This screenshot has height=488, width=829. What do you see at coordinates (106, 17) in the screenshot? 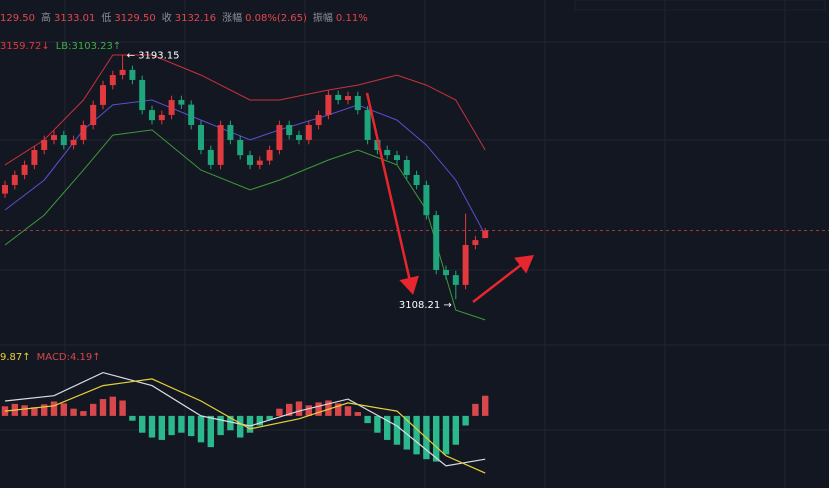
I see `header-label: 低` at bounding box center [106, 17].